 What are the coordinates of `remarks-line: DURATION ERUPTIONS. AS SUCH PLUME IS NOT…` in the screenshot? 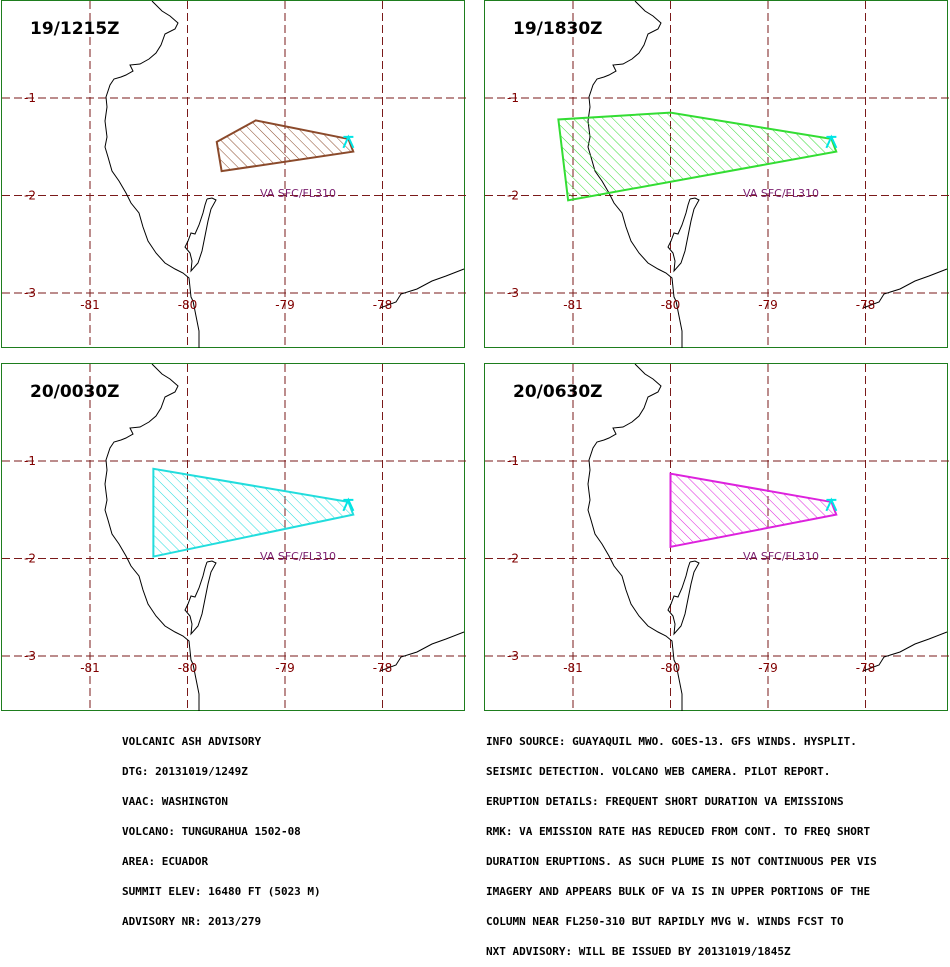 It's located at (681, 861).